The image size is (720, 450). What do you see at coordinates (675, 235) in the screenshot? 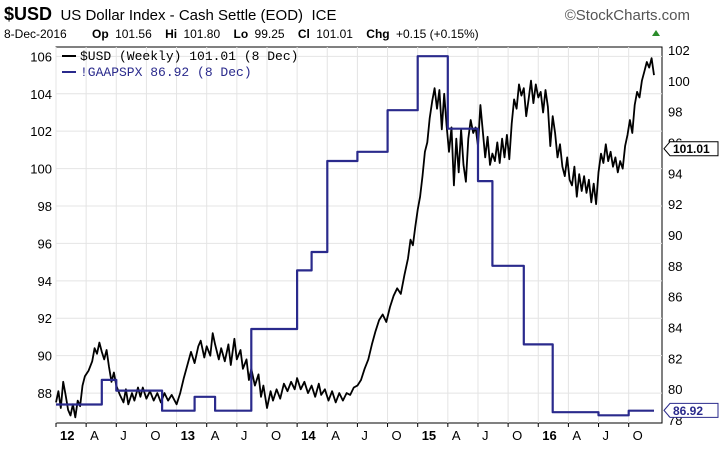
I see `right-tick-label: 90` at bounding box center [675, 235].